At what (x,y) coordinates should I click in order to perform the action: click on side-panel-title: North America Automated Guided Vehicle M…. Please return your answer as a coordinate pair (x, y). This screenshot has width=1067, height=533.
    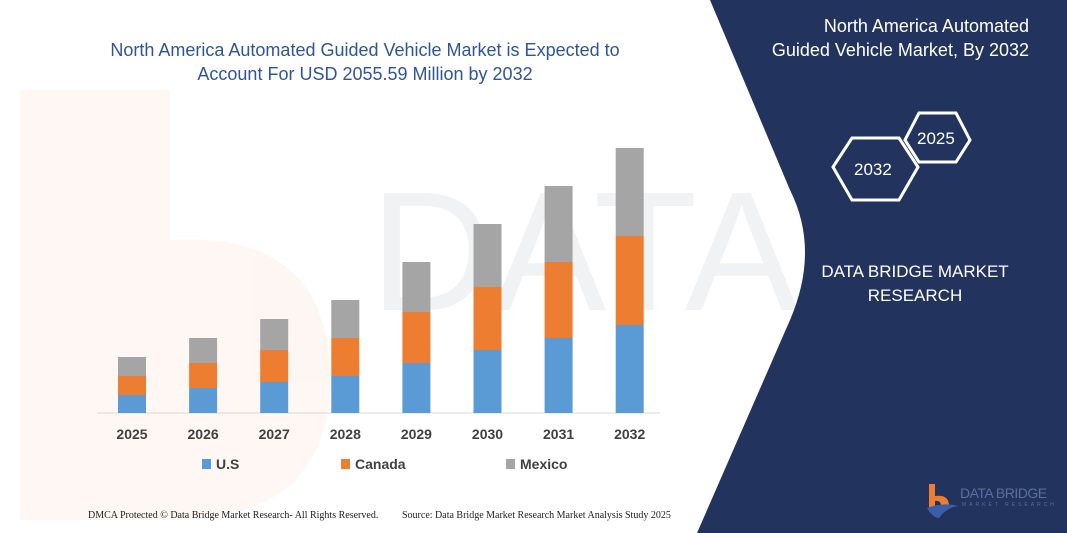
    Looking at the image, I should click on (900, 38).